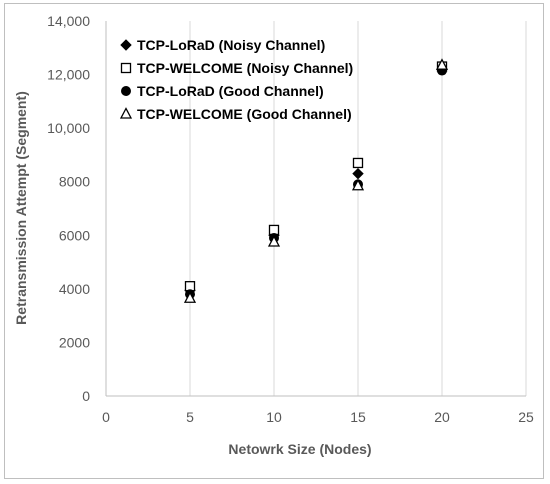 This screenshot has height=484, width=550. I want to click on y-tick-label: 10,000, so click(68, 128).